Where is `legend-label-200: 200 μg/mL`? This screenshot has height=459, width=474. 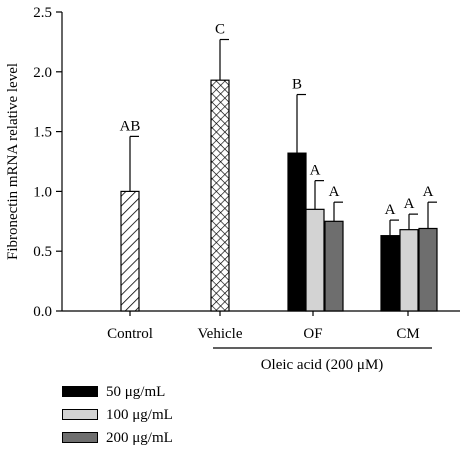 legend-label-200: 200 μg/mL is located at coordinates (139, 438).